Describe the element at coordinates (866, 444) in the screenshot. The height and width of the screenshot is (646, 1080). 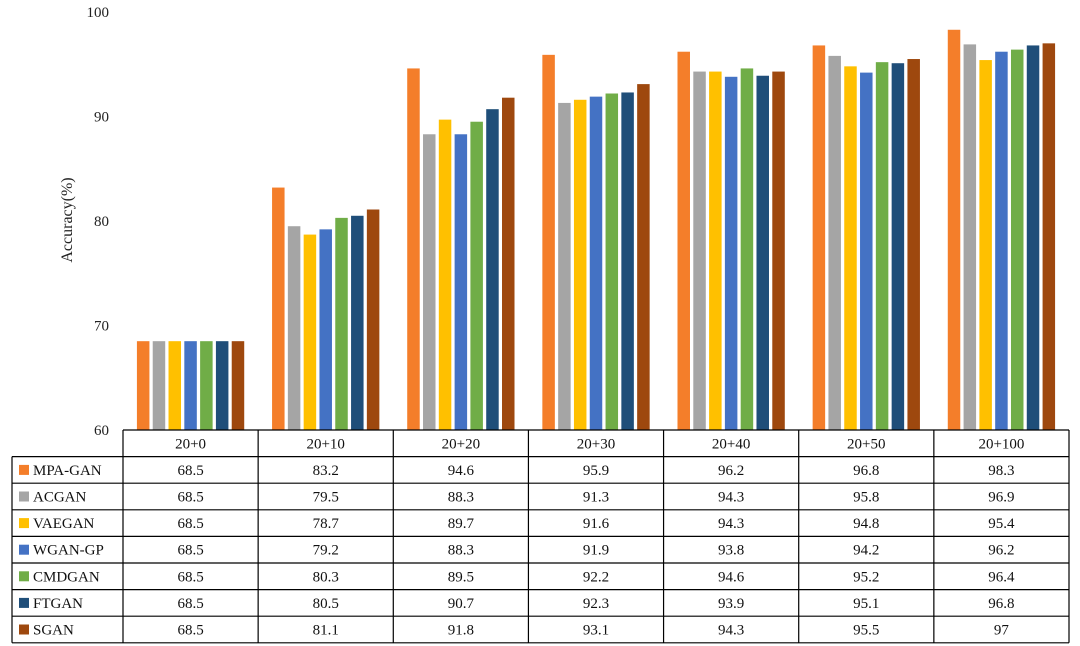
I see `category-label: 20+50` at that location.